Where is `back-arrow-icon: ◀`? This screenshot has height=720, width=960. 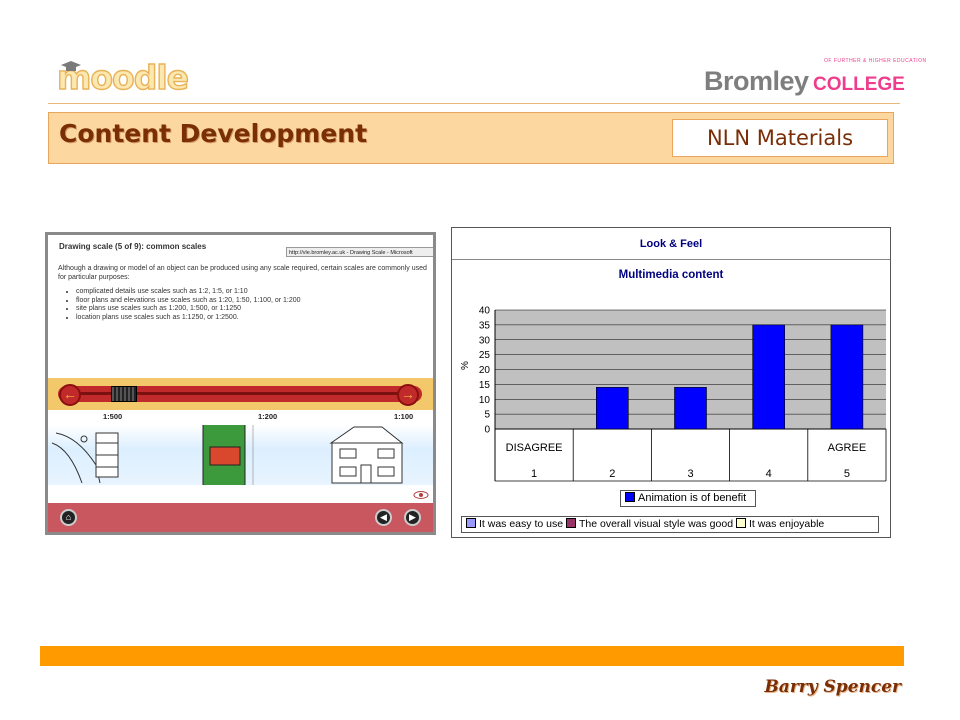
back-arrow-icon: ◀ is located at coordinates (383, 517).